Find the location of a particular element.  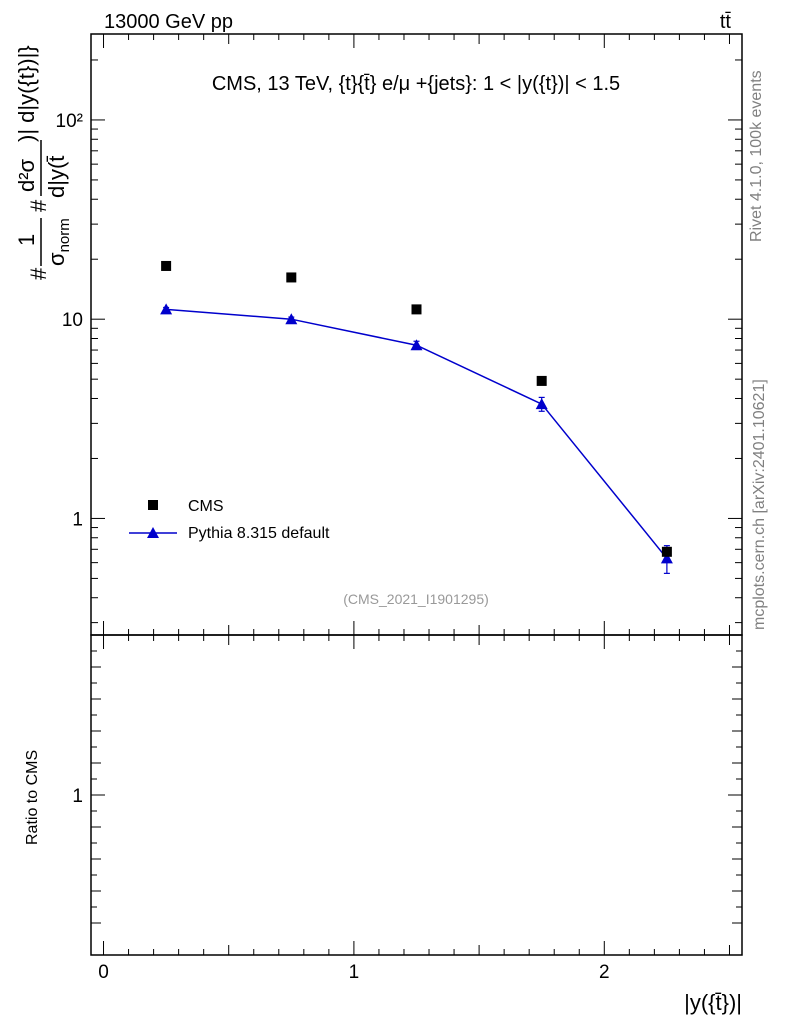

legend: CMS Pythia 8.315 default is located at coordinates (229, 520).